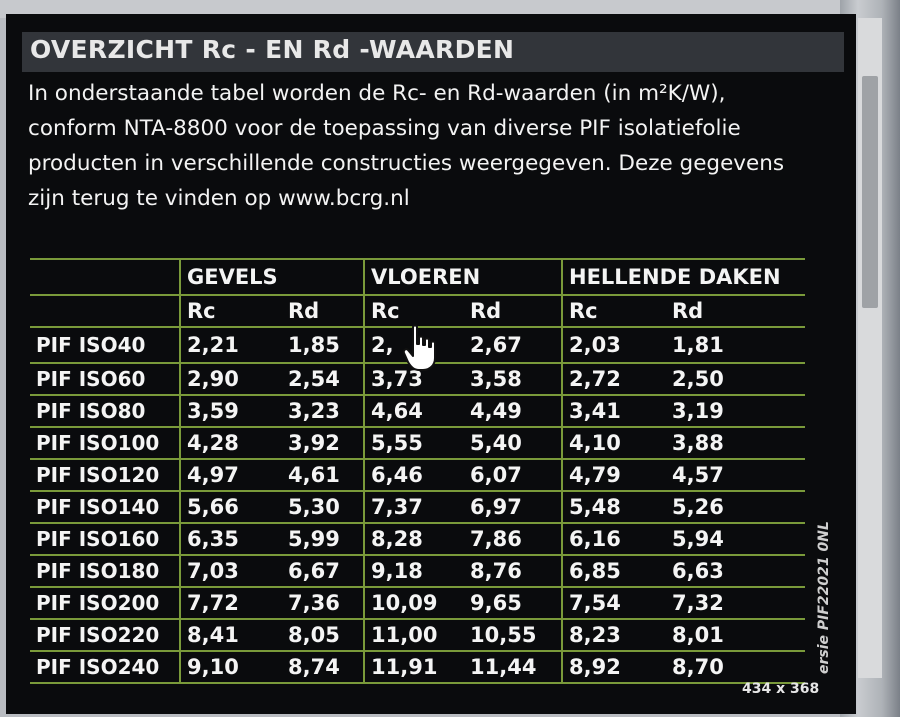 This screenshot has height=717, width=900. What do you see at coordinates (735, 571) in the screenshot?
I see `value-cell: 6,63` at bounding box center [735, 571].